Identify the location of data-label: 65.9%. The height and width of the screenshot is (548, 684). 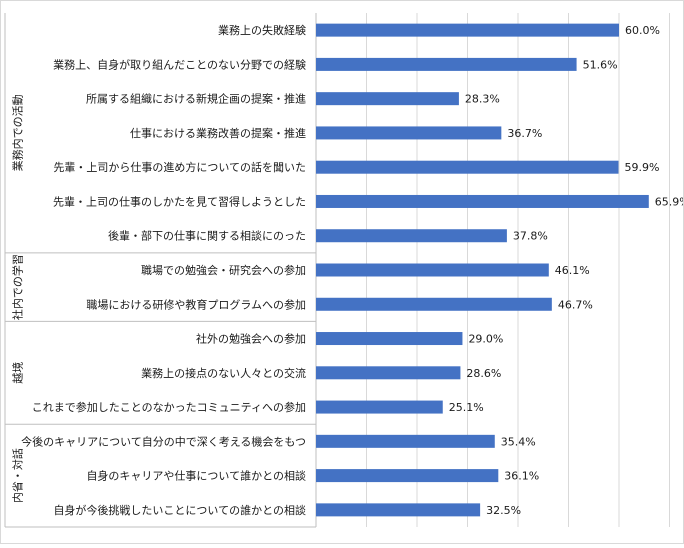
(669, 201).